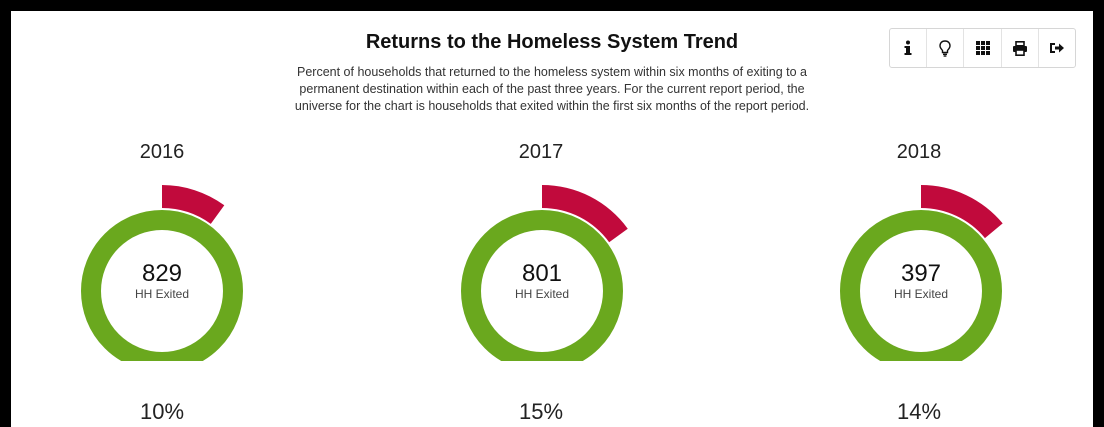 The height and width of the screenshot is (427, 1104). Describe the element at coordinates (542, 273) in the screenshot. I see `hh-exited-count: 801` at that location.